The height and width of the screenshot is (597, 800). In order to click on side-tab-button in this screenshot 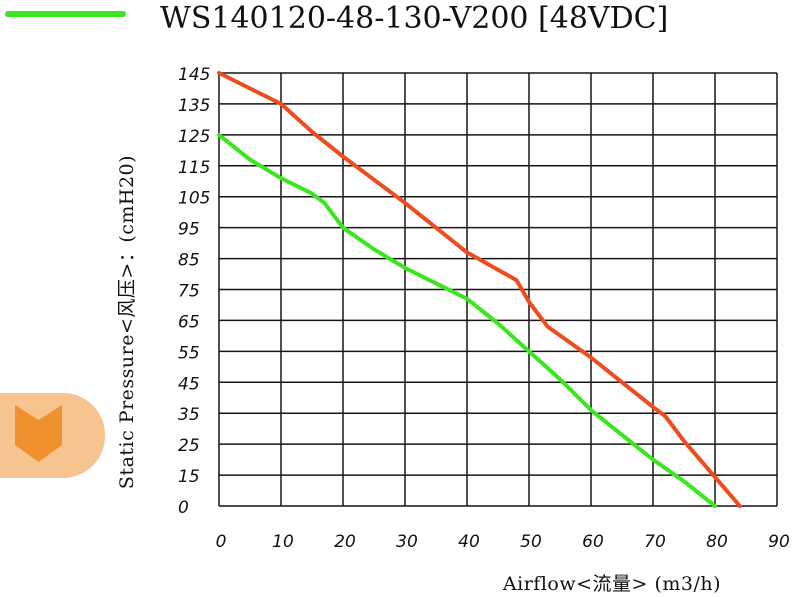, I will do `click(52, 435)`.